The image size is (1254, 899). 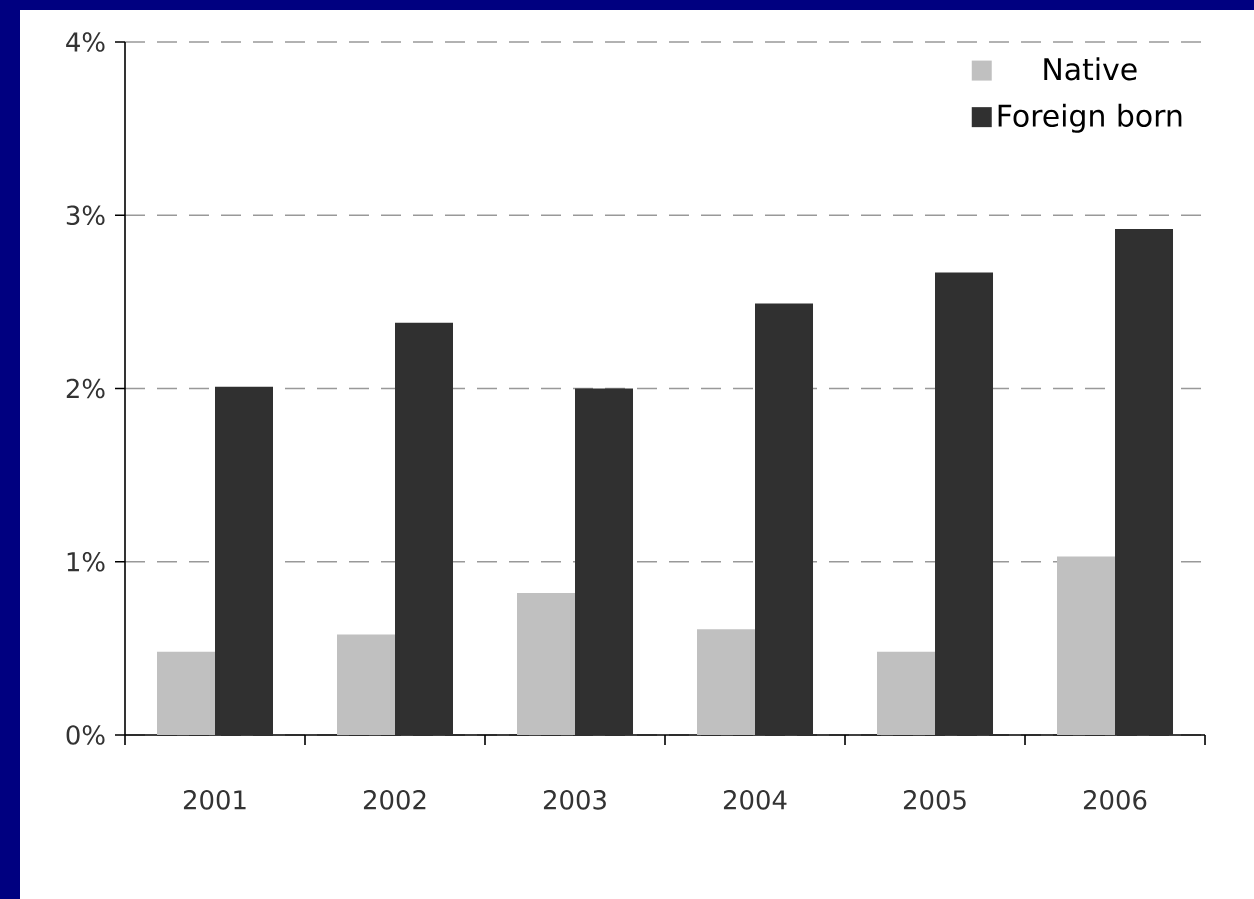 I want to click on y-tick-label: 0%, so click(x=85, y=735).